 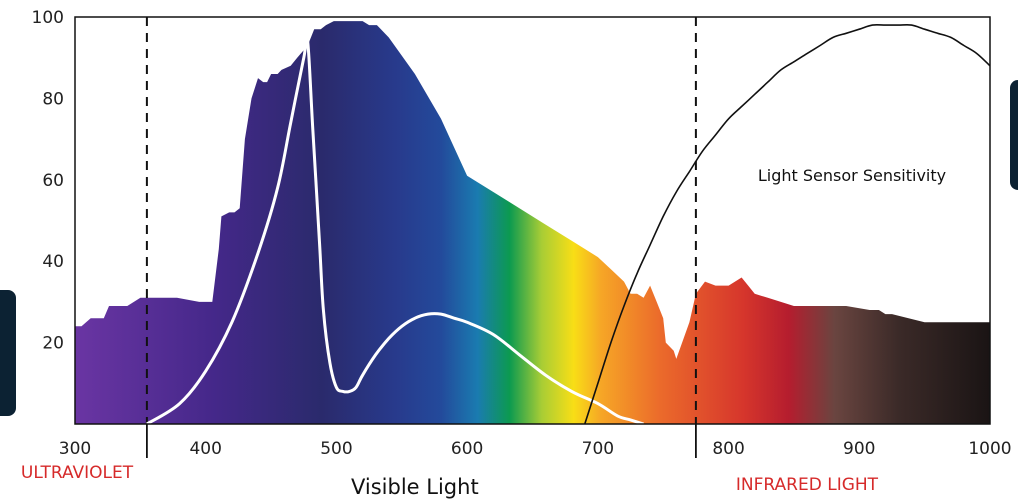 What do you see at coordinates (728, 449) in the screenshot?
I see `x-tick-label: 800` at bounding box center [728, 449].